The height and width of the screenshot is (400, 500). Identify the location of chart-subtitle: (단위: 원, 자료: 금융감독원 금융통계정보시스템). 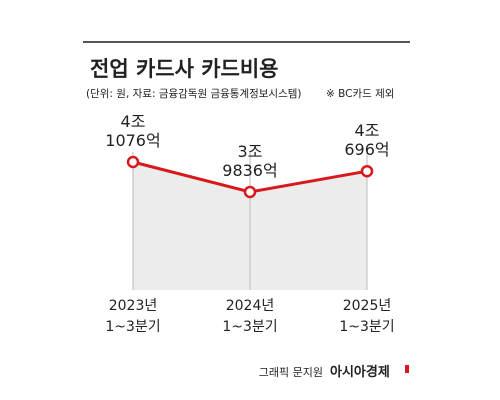
(194, 93).